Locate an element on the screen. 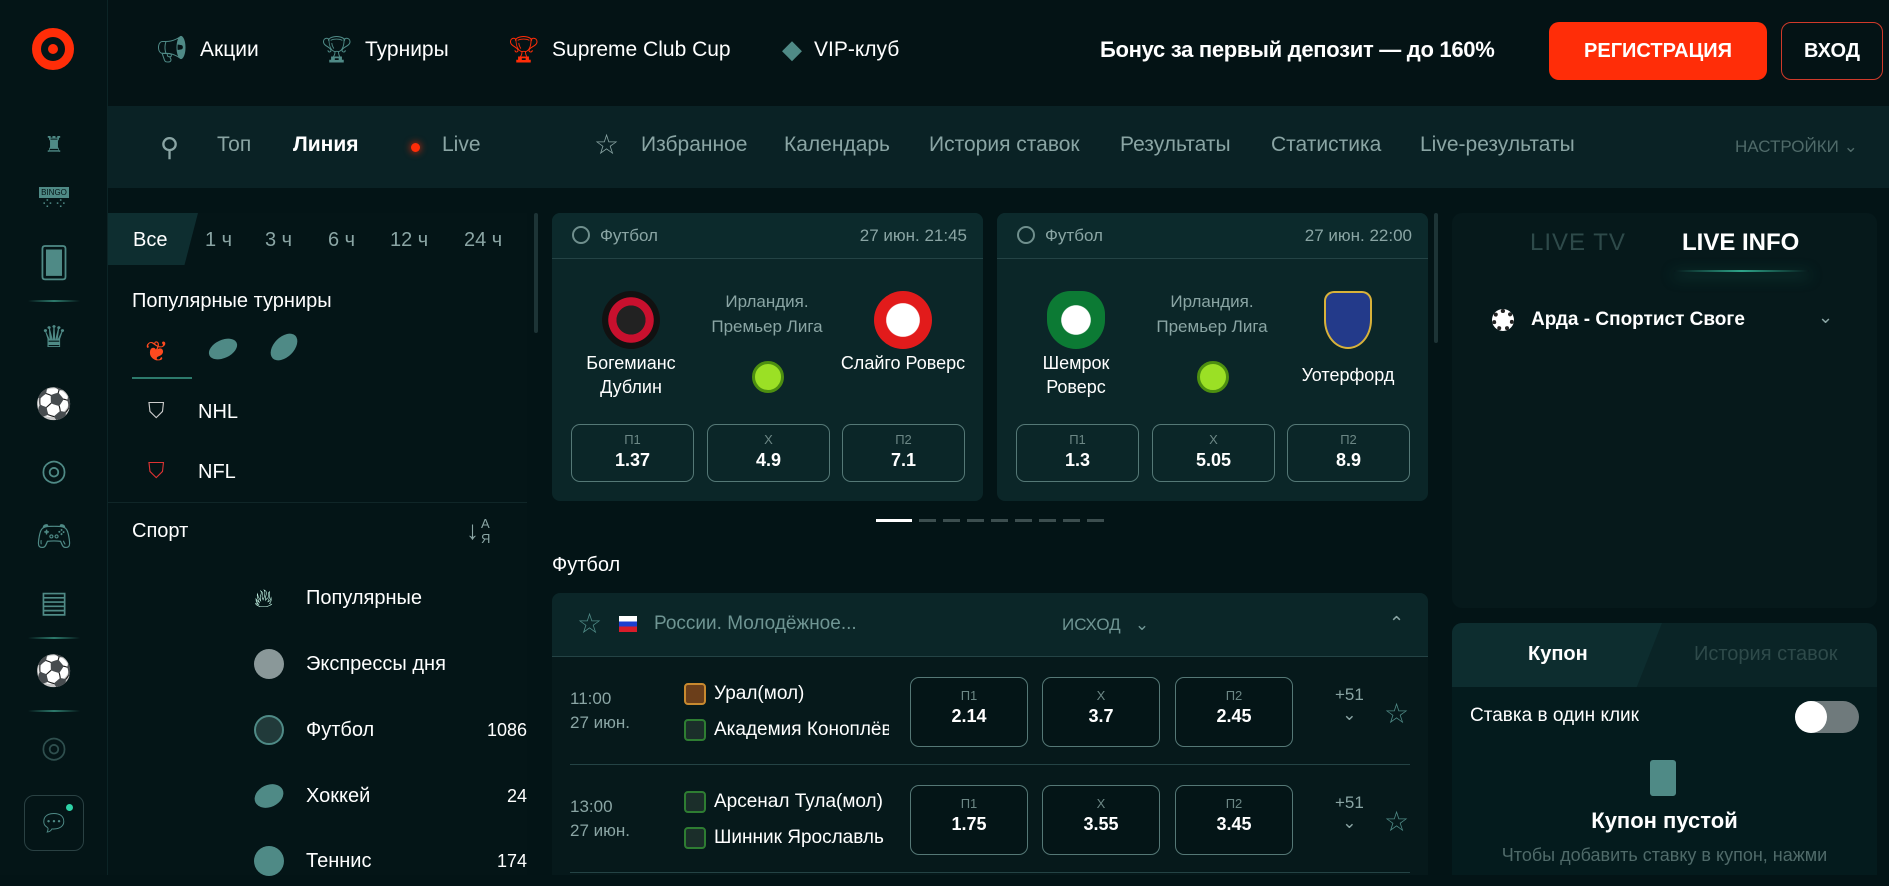 The image size is (1889, 886). logo-icon is located at coordinates (53, 49).